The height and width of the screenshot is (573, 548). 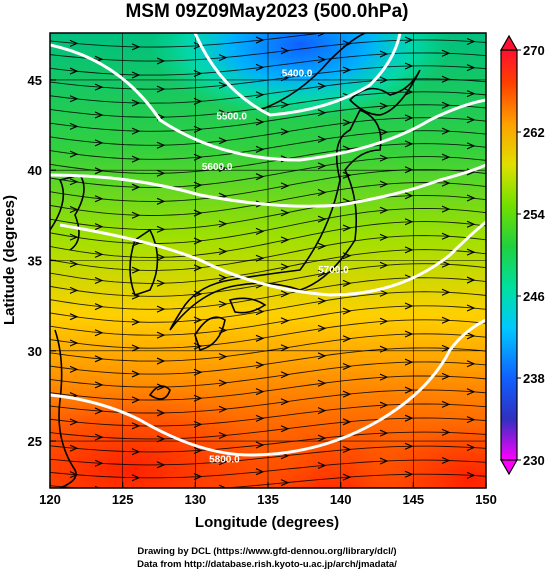 I want to click on x-tick-label: 120, so click(x=50, y=499).